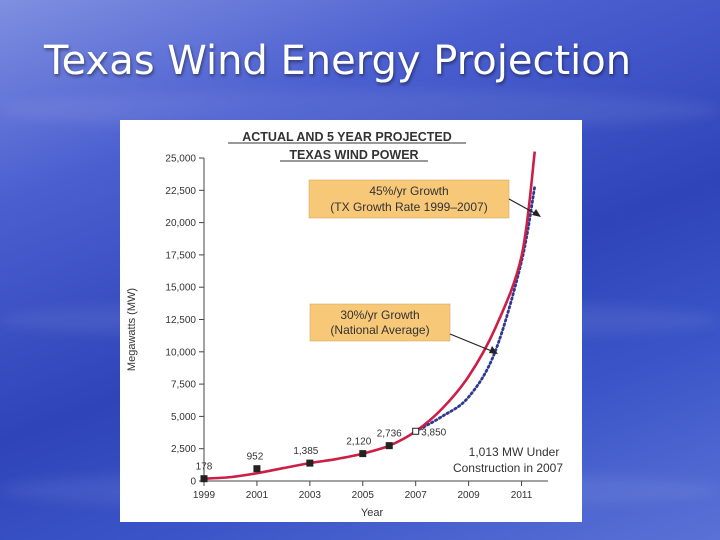  I want to click on x-axis-label: Year, so click(372, 513).